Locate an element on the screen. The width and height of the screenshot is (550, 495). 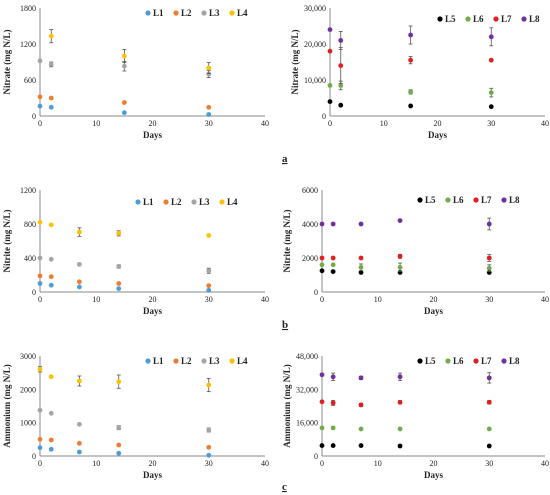
legend-marker-l2 is located at coordinates (166, 202).